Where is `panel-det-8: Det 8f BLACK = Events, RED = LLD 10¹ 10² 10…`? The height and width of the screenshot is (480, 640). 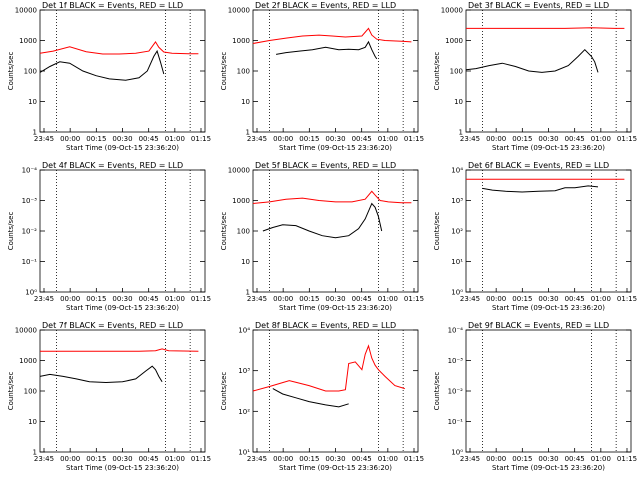
panel-det-8: Det 8f BLACK = Events, RED = LLD 10¹ 10² 10… is located at coordinates (322, 396).